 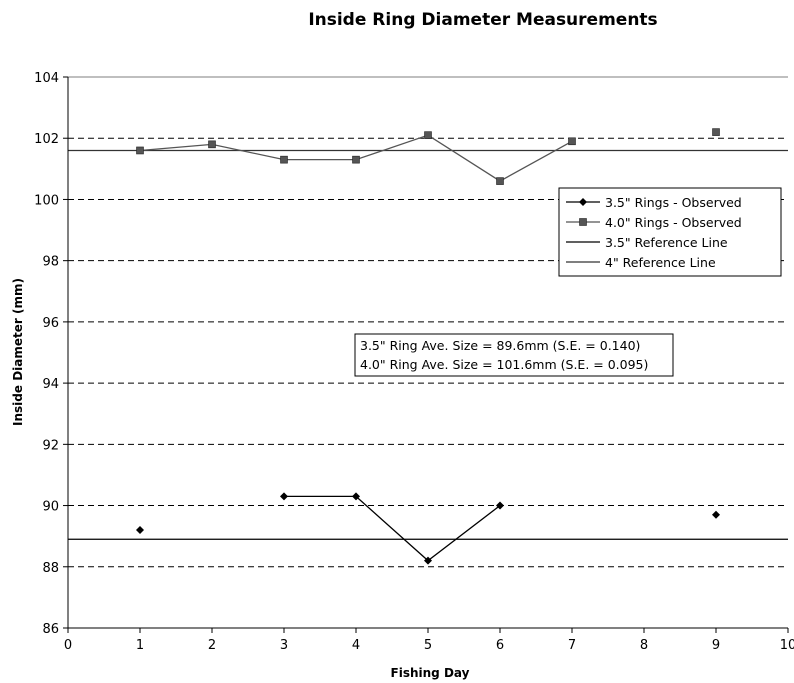 What do you see at coordinates (212, 645) in the screenshot?
I see `x-tick-label-2: 2` at bounding box center [212, 645].